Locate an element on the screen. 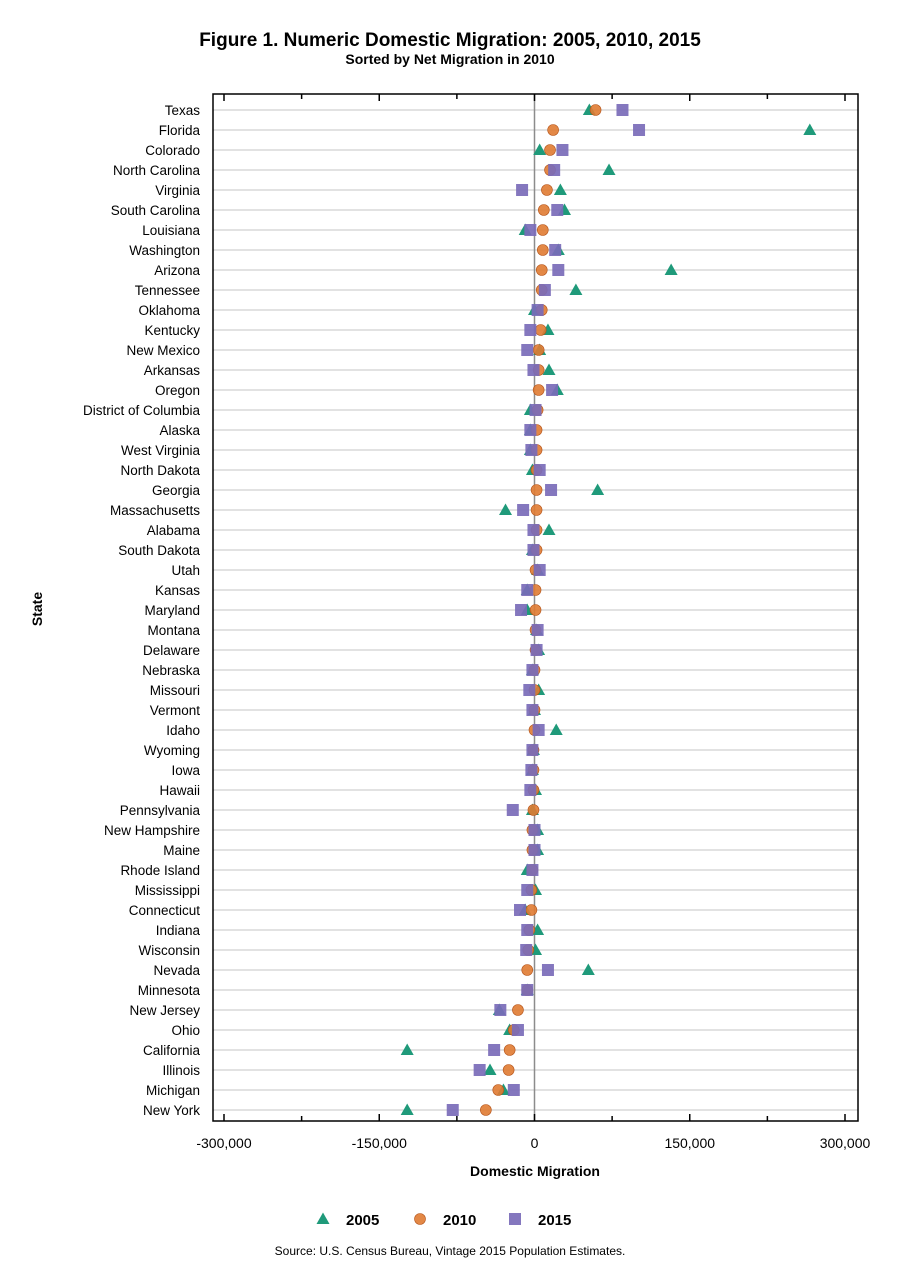  state-label: New Jersey is located at coordinates (164, 1010).